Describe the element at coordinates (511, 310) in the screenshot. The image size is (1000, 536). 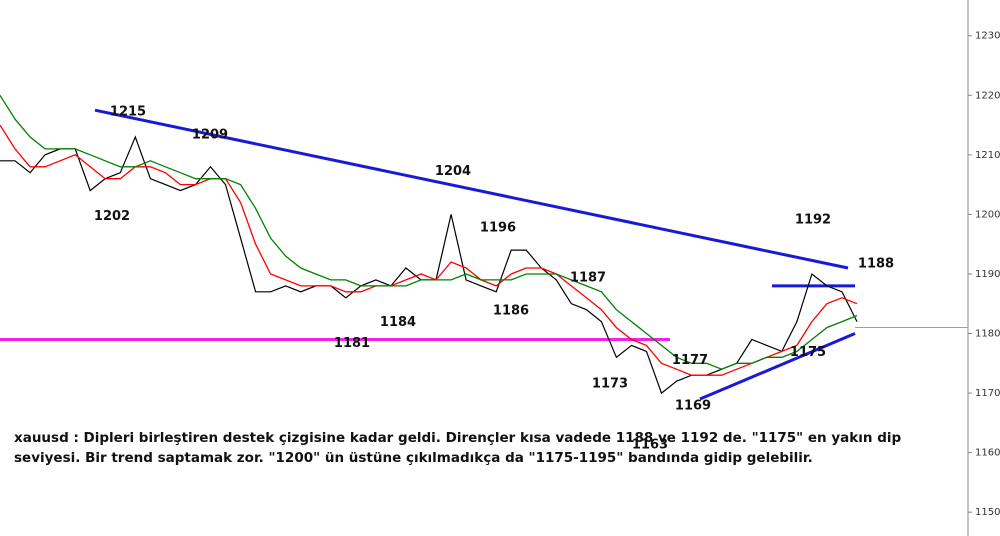
I see `price-annotation: 1186` at that location.